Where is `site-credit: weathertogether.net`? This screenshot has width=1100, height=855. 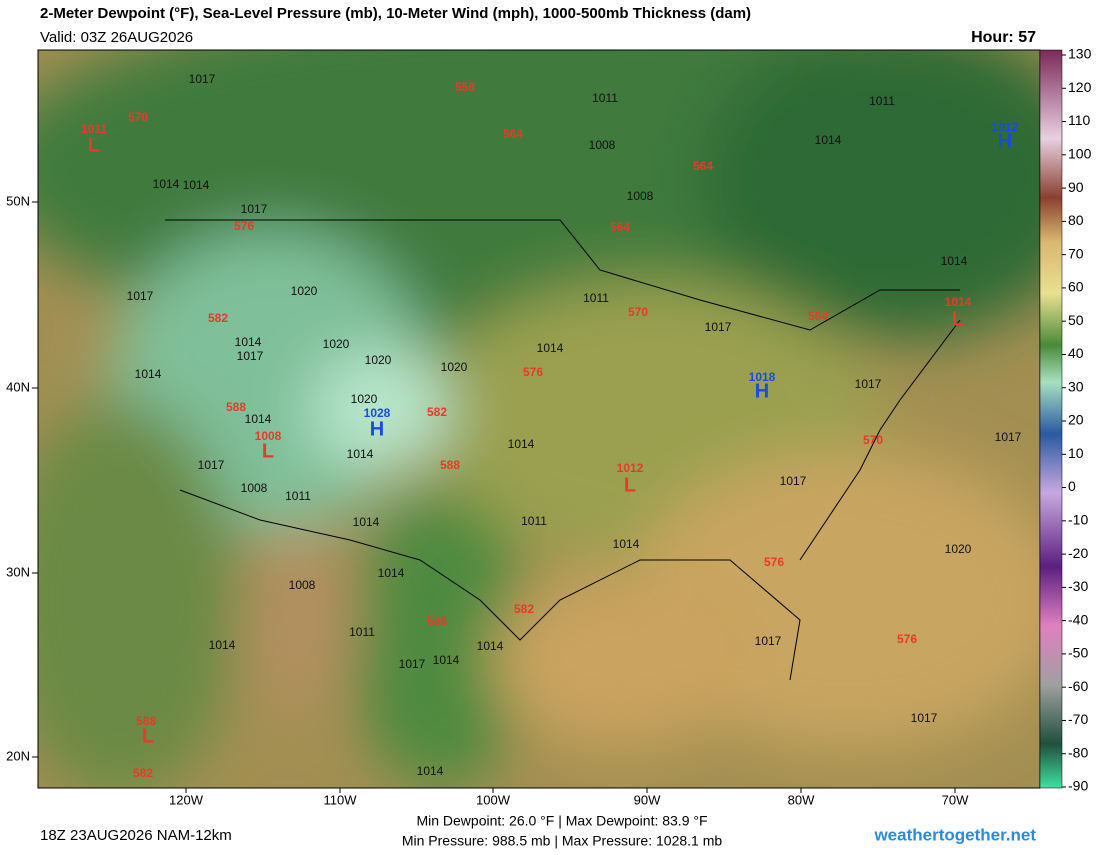
site-credit: weathertogether.net is located at coordinates (954, 834).